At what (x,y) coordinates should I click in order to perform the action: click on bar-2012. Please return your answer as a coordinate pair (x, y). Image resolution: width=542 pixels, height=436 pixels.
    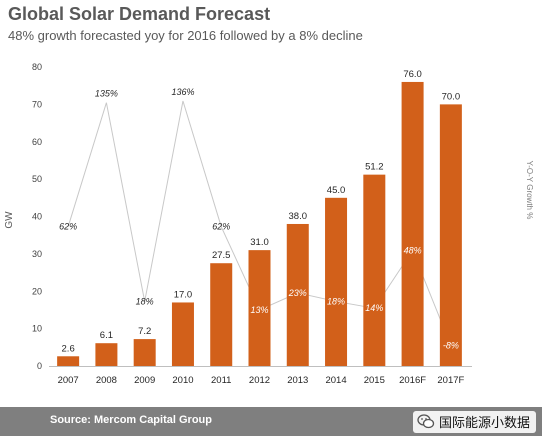
    Looking at the image, I should click on (259, 308).